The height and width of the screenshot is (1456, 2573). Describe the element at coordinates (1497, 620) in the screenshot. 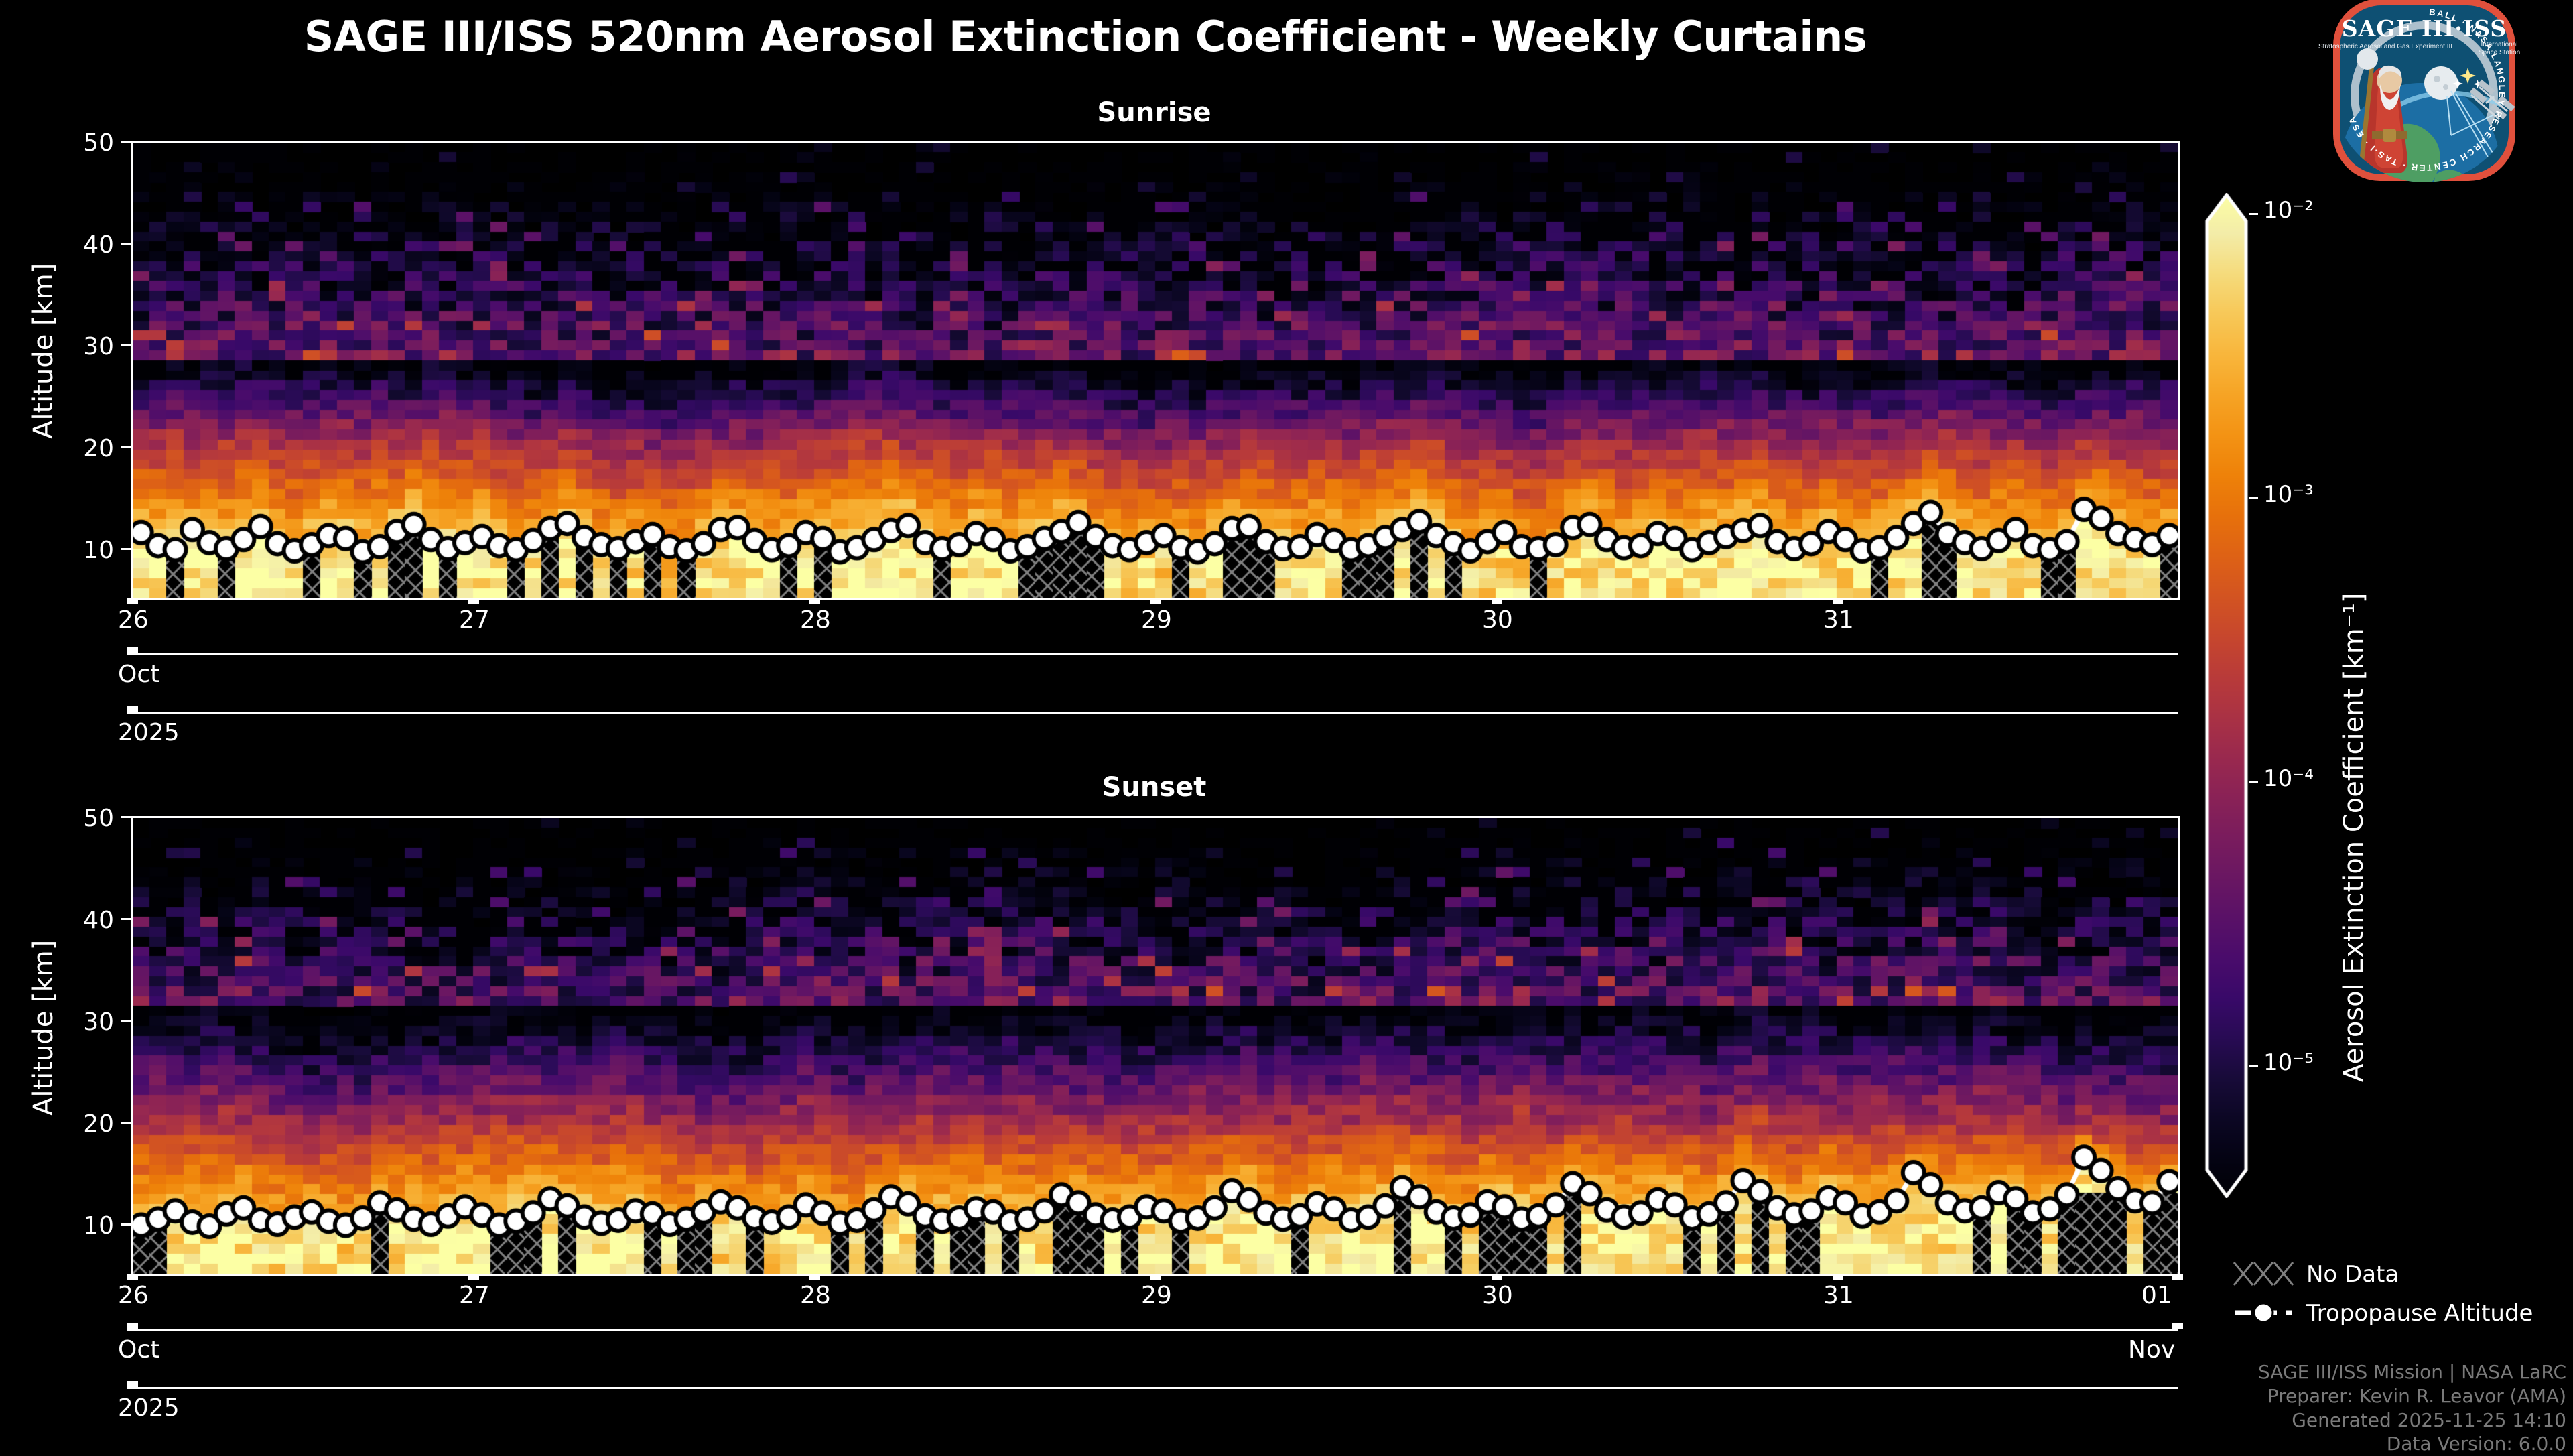

I see `xtick-sunrise-30: 30` at that location.